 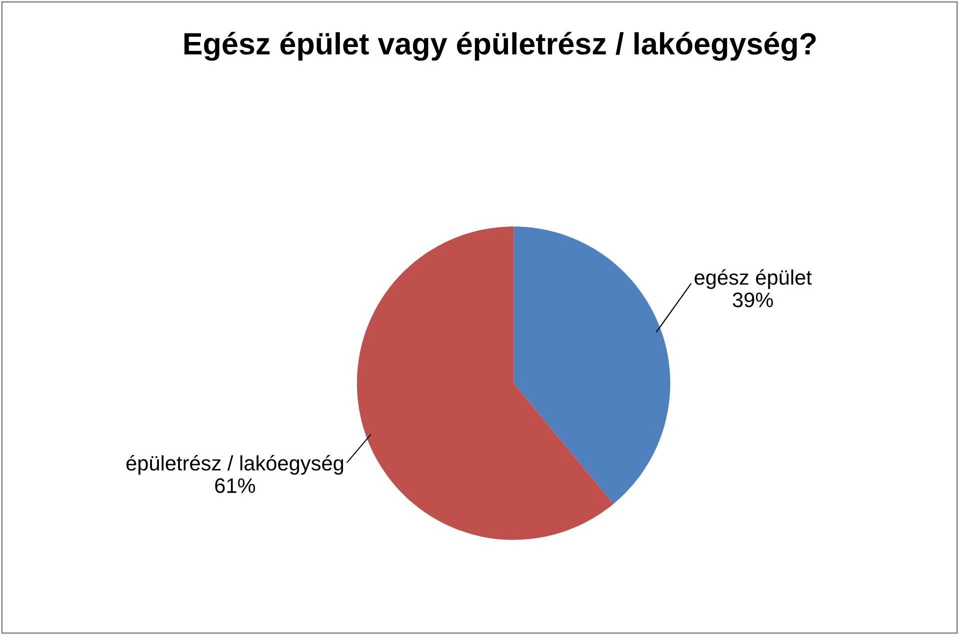 I want to click on chart-title: Egész épület vagy épületrész / lakóegység?, so click(x=500, y=46).